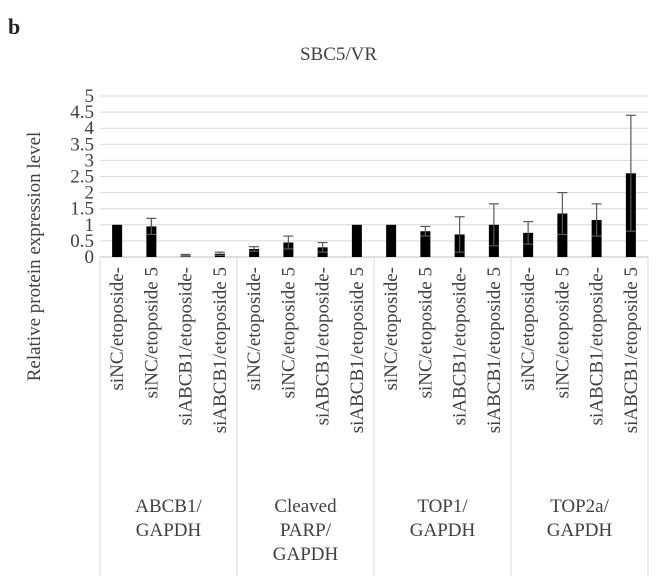  I want to click on y-tick-label: 2.5, so click(82, 177).